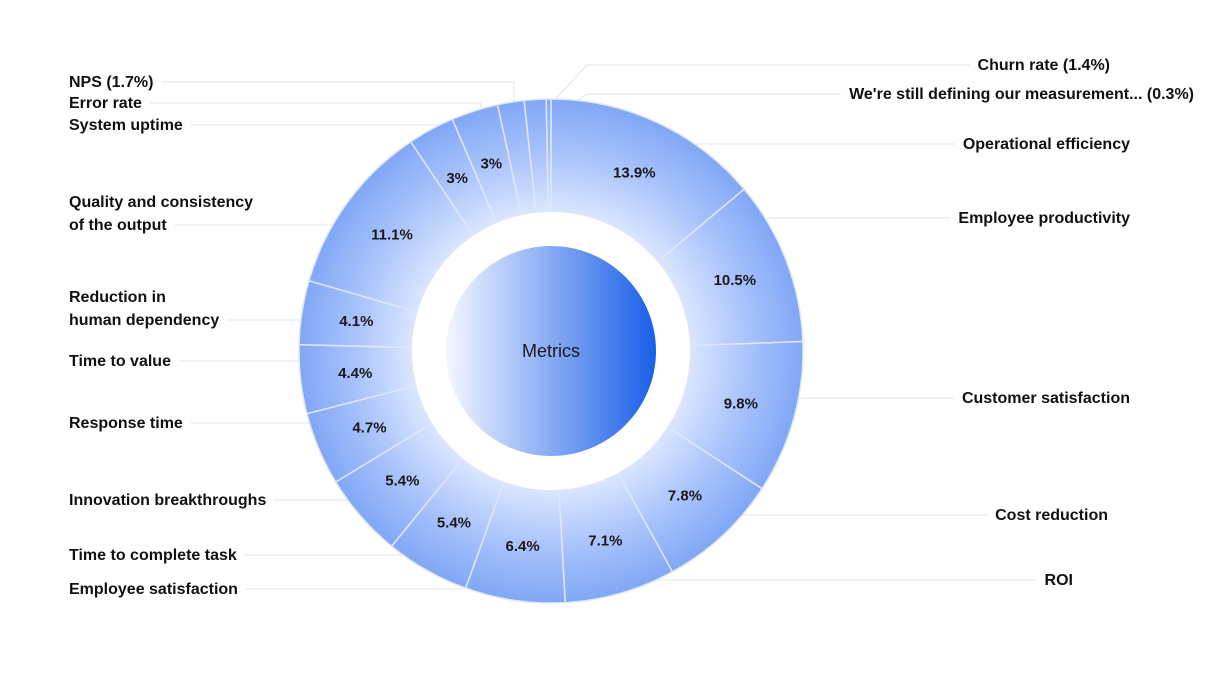 Image resolution: width=1212 pixels, height=684 pixels. Describe the element at coordinates (1051, 515) in the screenshot. I see `slice-label-cost-reduction: Cost reduction` at that location.